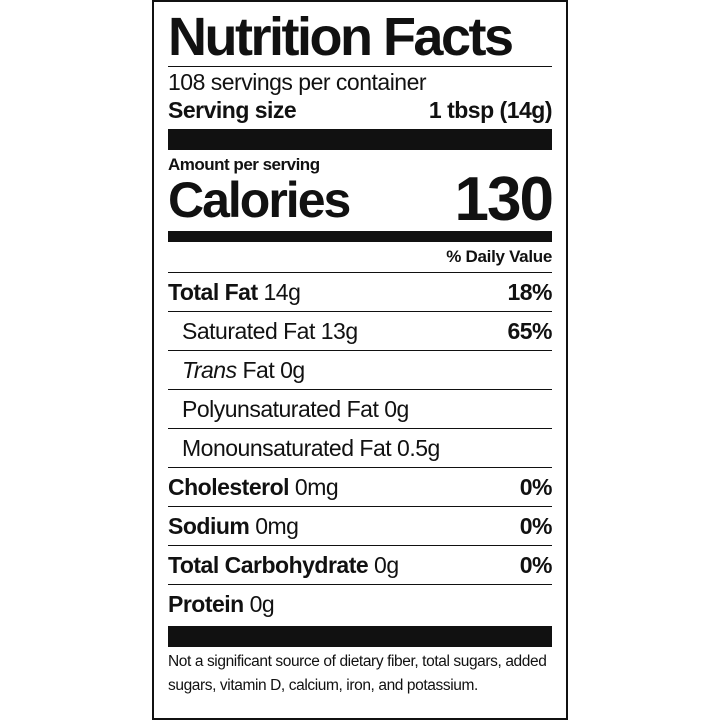  Describe the element at coordinates (282, 291) in the screenshot. I see `nutrient-amount: 14g` at that location.